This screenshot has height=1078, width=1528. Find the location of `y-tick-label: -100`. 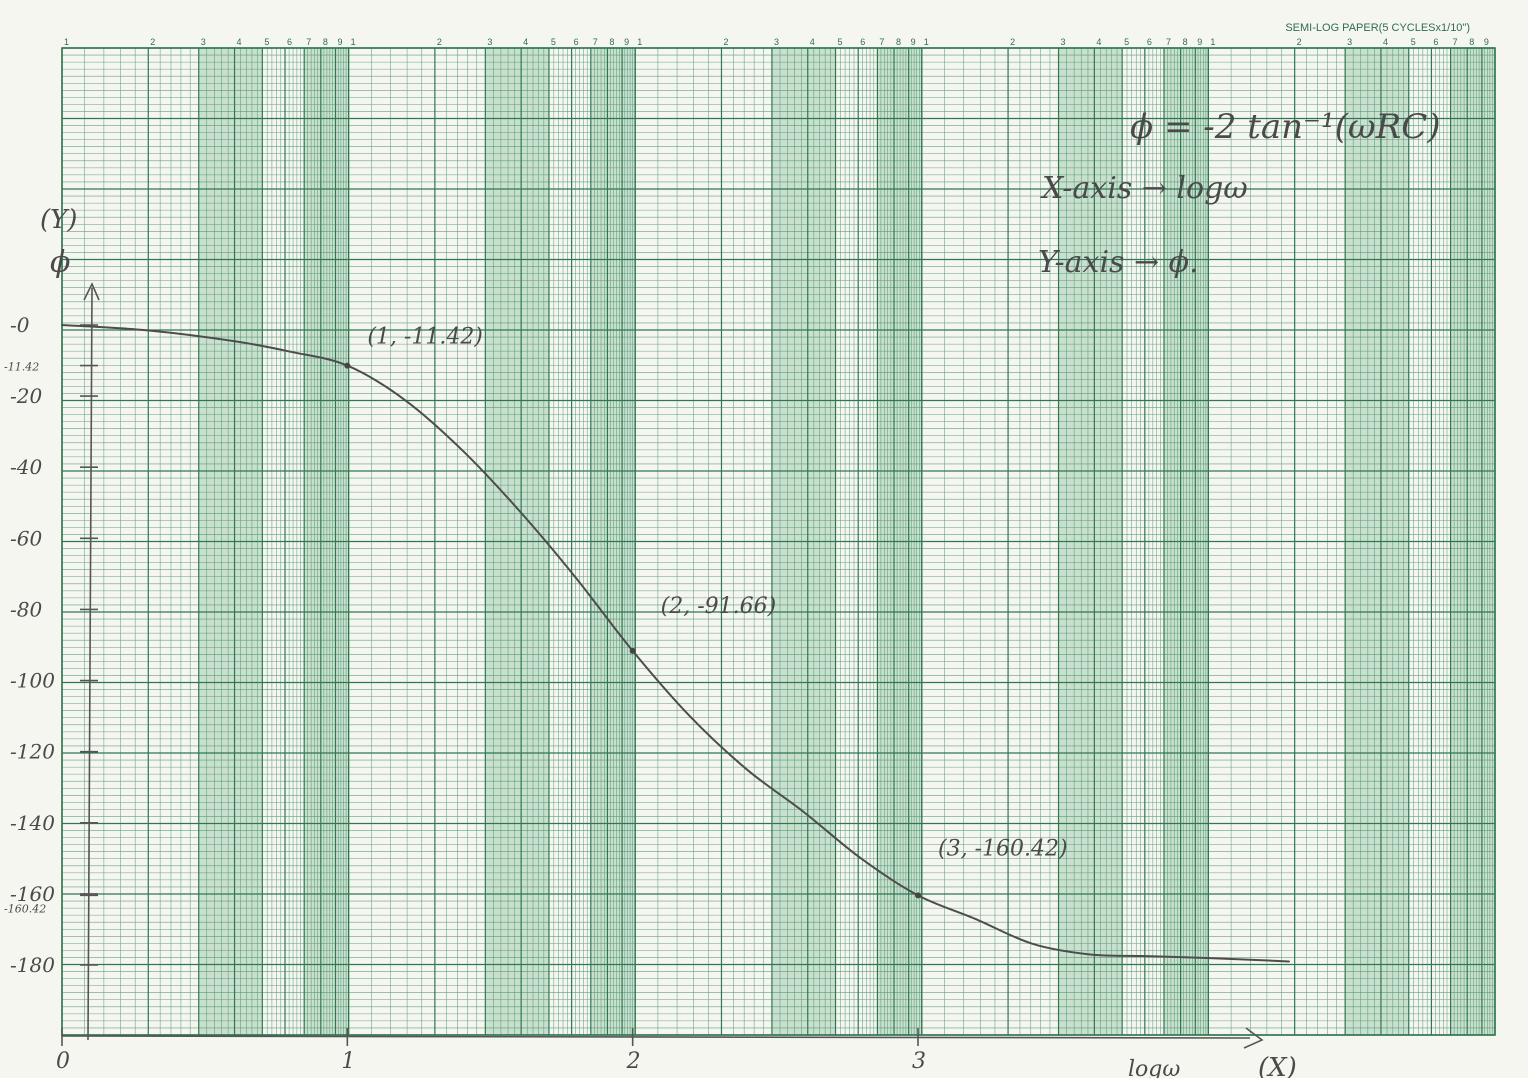

y-tick-label: -100 is located at coordinates (32, 681).